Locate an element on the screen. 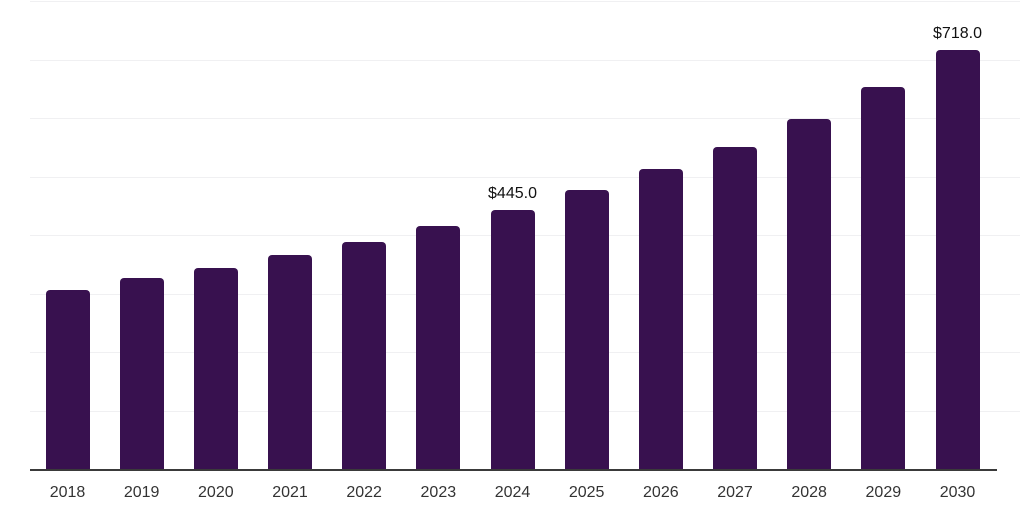 The image size is (1024, 512). x-tick-label-2030: 2030 is located at coordinates (957, 492).